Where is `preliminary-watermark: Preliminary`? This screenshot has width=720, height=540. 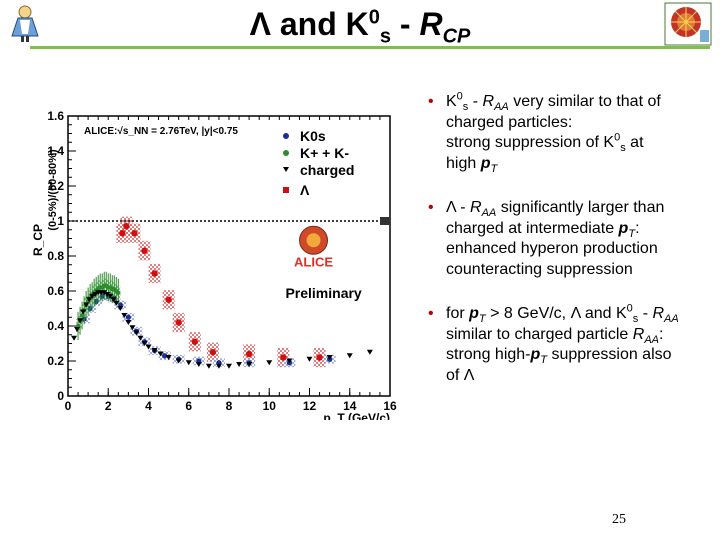 preliminary-watermark: Preliminary is located at coordinates (323, 293).